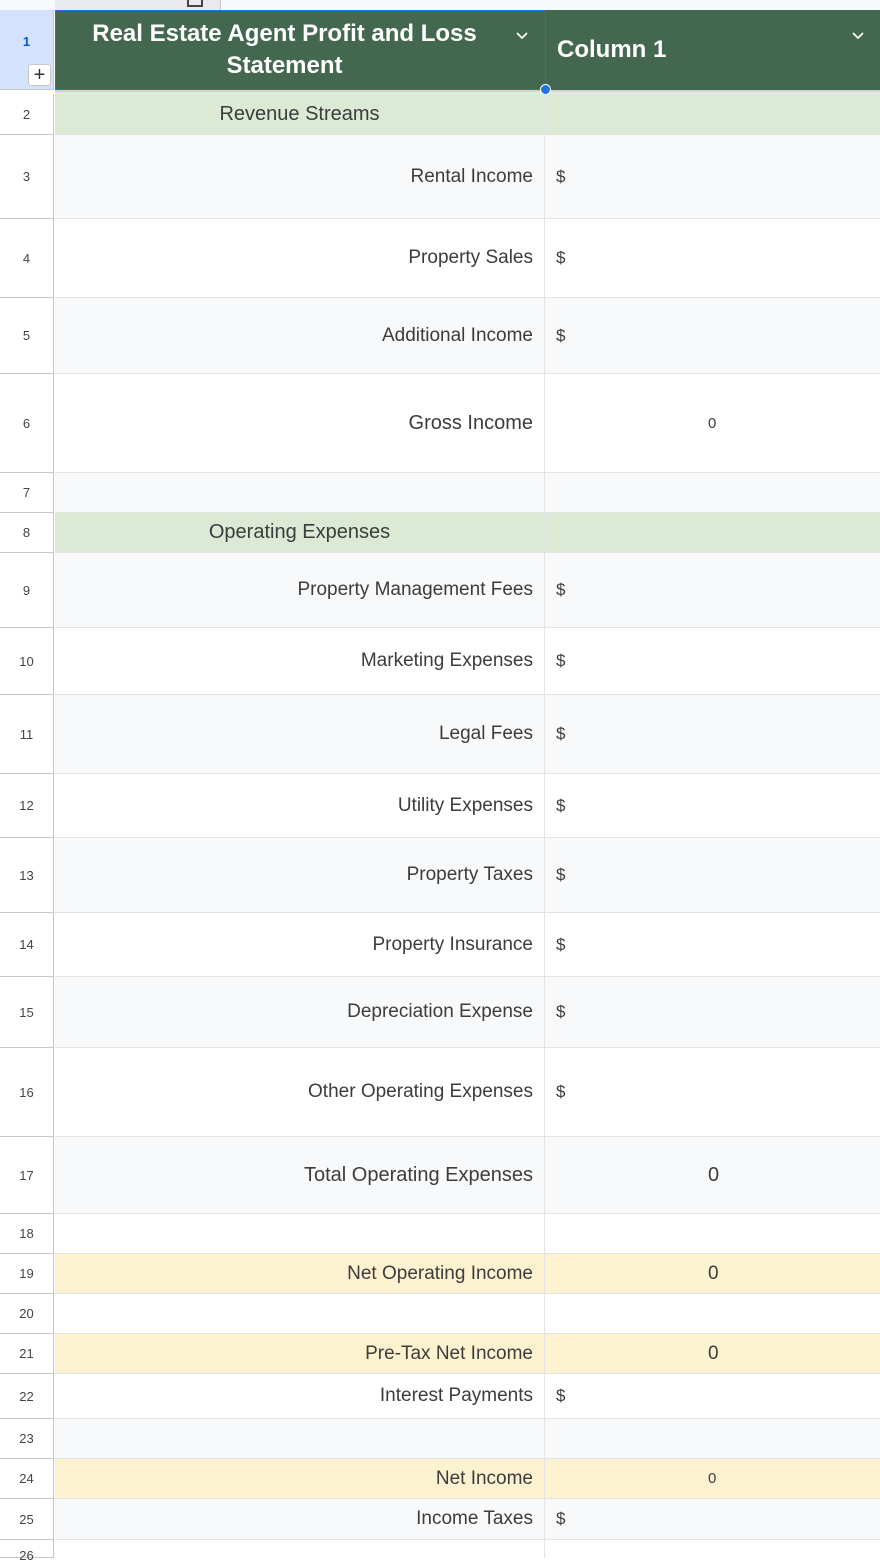  I want to click on row-header-22: 22, so click(27, 1396).